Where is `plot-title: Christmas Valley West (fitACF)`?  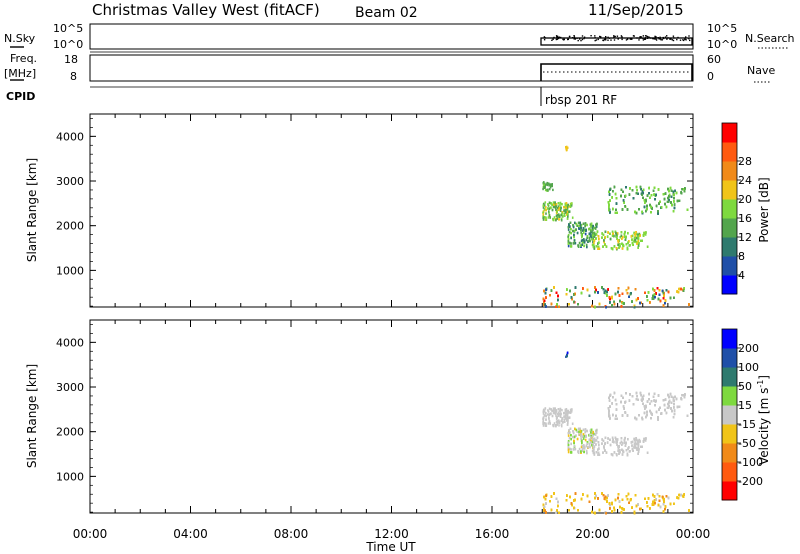 plot-title: Christmas Valley West (fitACF) is located at coordinates (206, 10).